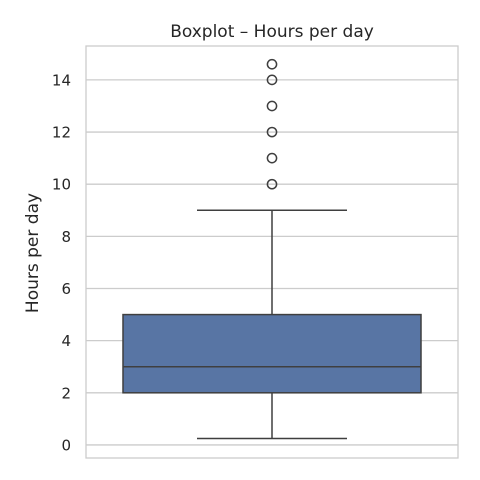  Describe the element at coordinates (61, 262) in the screenshot. I see `y-tick-labels: 0 2 4 6 8 10 12 14` at that location.